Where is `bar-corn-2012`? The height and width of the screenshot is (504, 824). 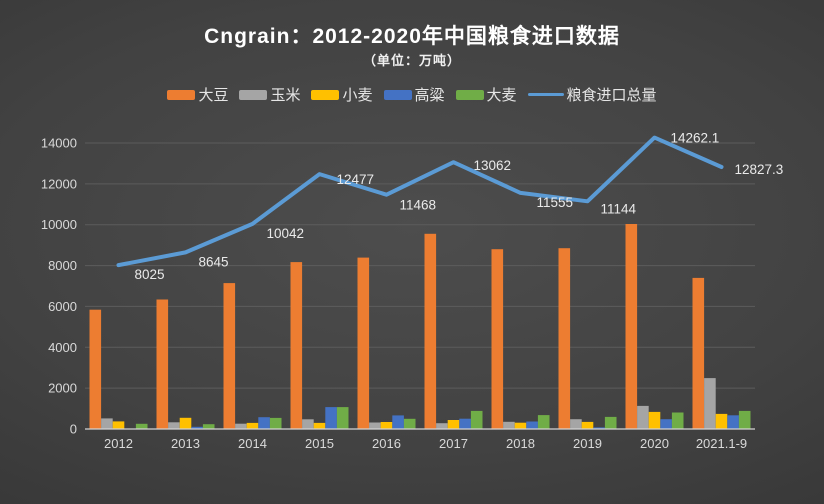
bar-corn-2012 is located at coordinates (107, 423).